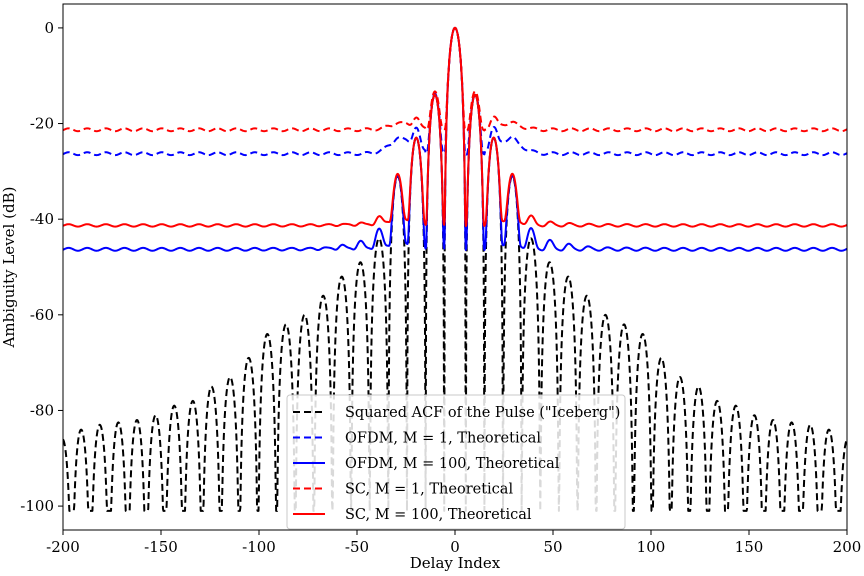 The image size is (864, 576). Describe the element at coordinates (357, 547) in the screenshot. I see `x-tick-label: -50` at that location.